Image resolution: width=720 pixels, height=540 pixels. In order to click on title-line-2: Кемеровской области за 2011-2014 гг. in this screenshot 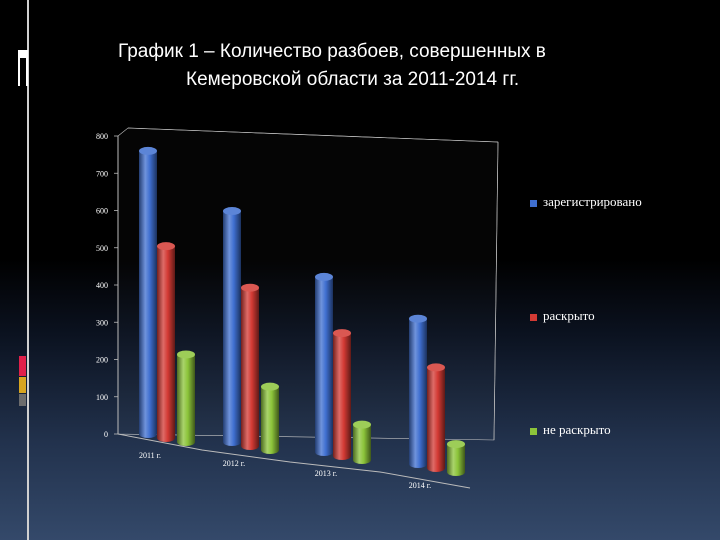, I will do `click(353, 79)`.